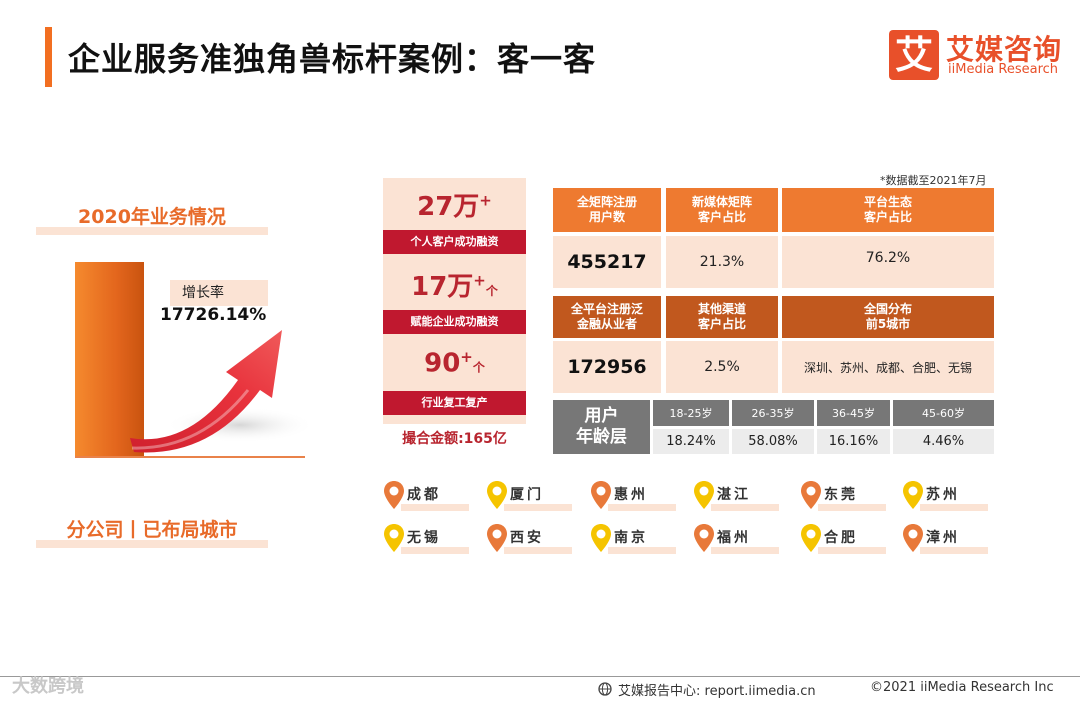 Image resolution: width=1080 pixels, height=702 pixels. What do you see at coordinates (631, 495) in the screenshot?
I see `city-name: 惠州` at bounding box center [631, 495].